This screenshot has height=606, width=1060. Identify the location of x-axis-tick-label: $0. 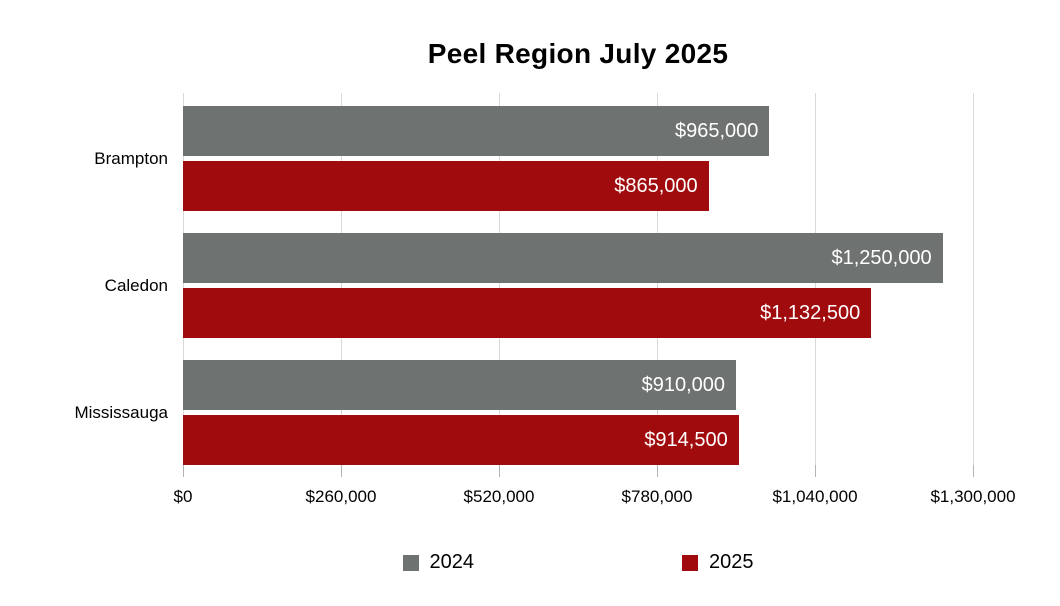
(183, 496).